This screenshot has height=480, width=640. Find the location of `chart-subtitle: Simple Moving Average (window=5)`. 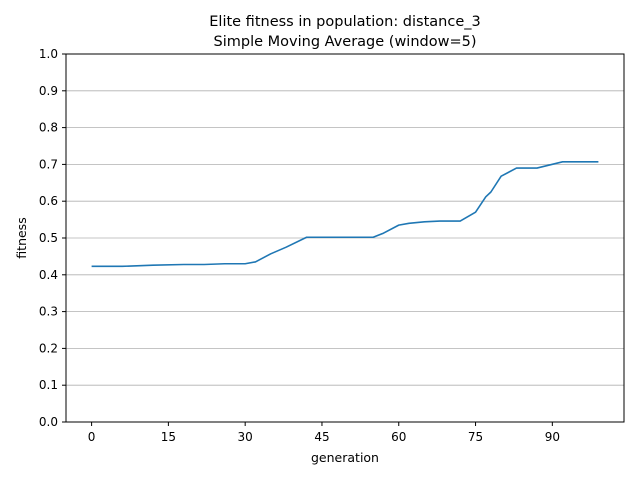

chart-subtitle: Simple Moving Average (window=5) is located at coordinates (345, 42).